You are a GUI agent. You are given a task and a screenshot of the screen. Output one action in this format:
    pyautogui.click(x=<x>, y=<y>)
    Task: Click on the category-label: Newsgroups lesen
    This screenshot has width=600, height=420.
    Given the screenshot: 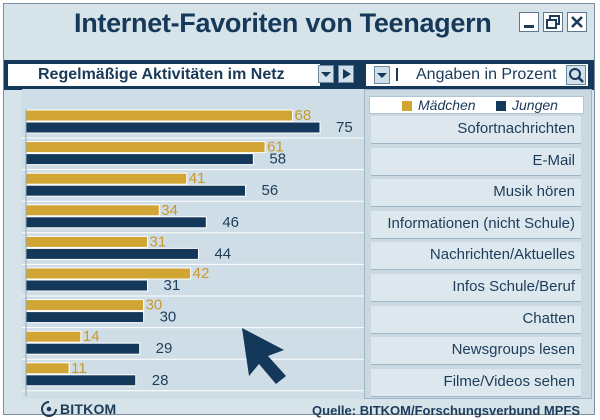 What is the action you would take?
    pyautogui.click(x=513, y=350)
    